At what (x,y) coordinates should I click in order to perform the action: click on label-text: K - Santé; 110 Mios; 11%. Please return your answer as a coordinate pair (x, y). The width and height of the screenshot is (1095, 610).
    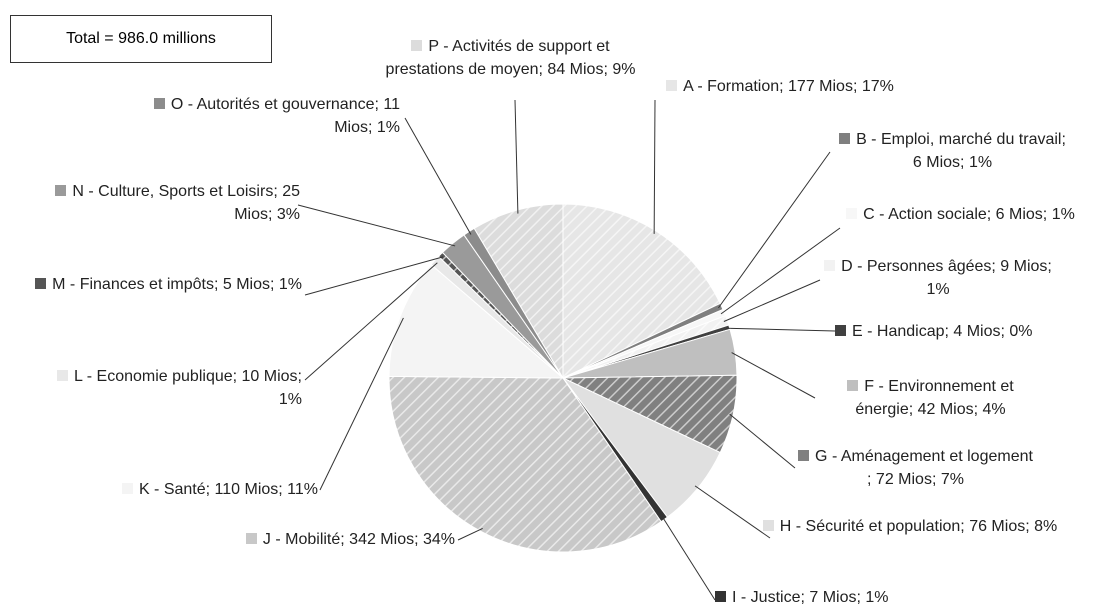
    Looking at the image, I should click on (228, 489).